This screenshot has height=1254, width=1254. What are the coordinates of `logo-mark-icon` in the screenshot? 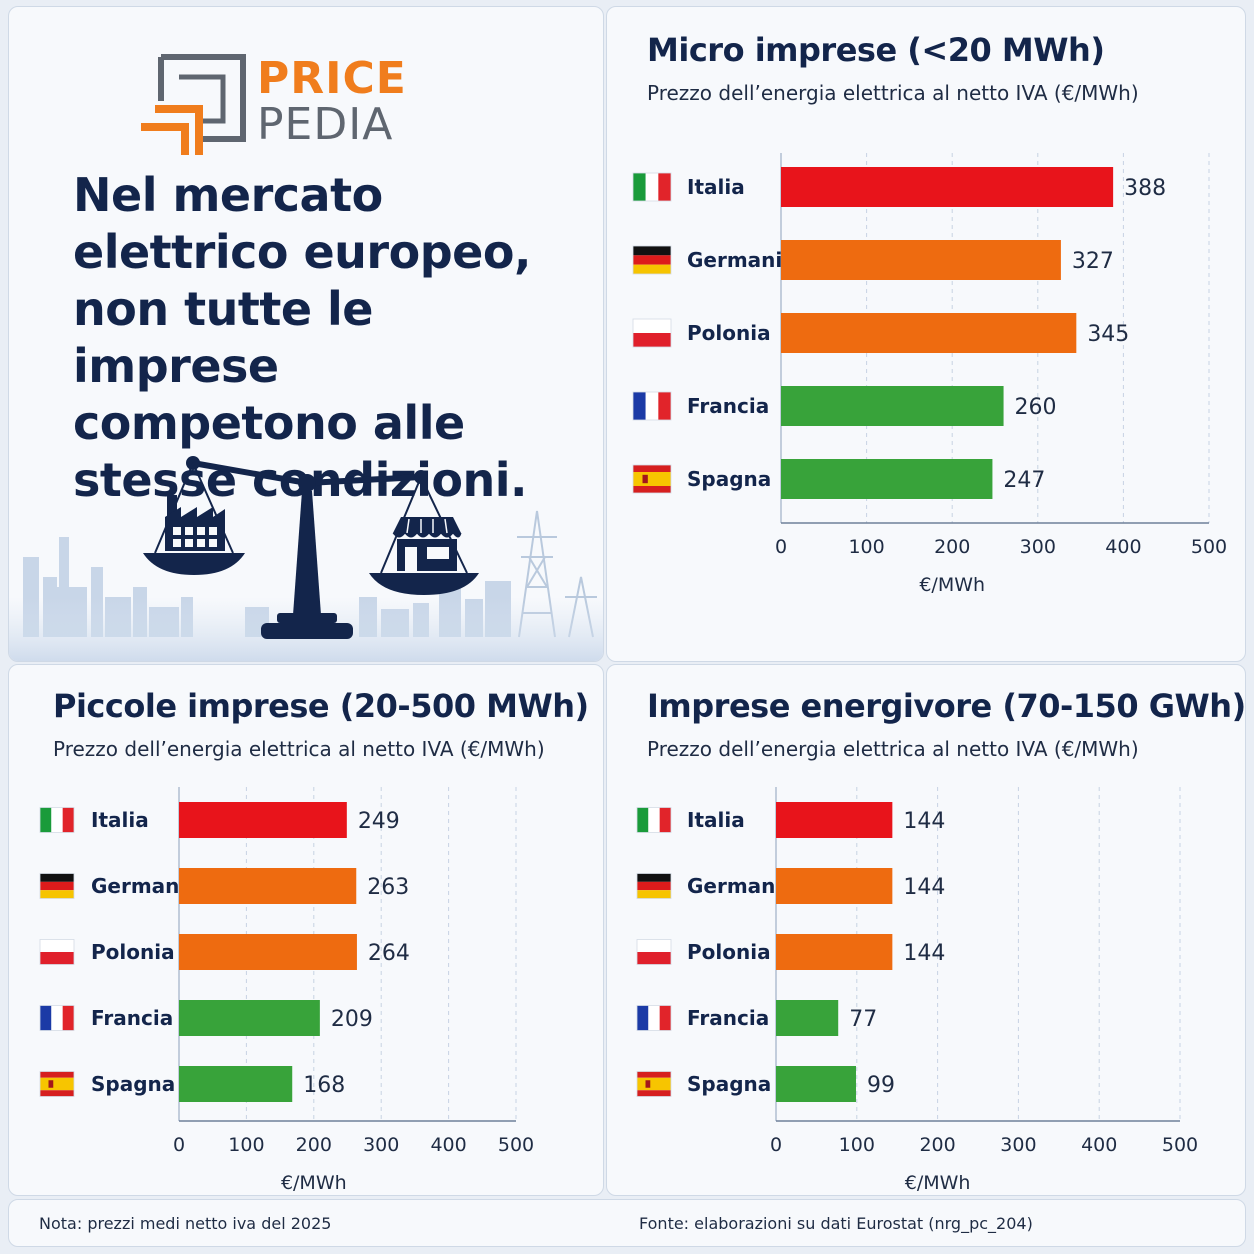 It's located at (193, 104).